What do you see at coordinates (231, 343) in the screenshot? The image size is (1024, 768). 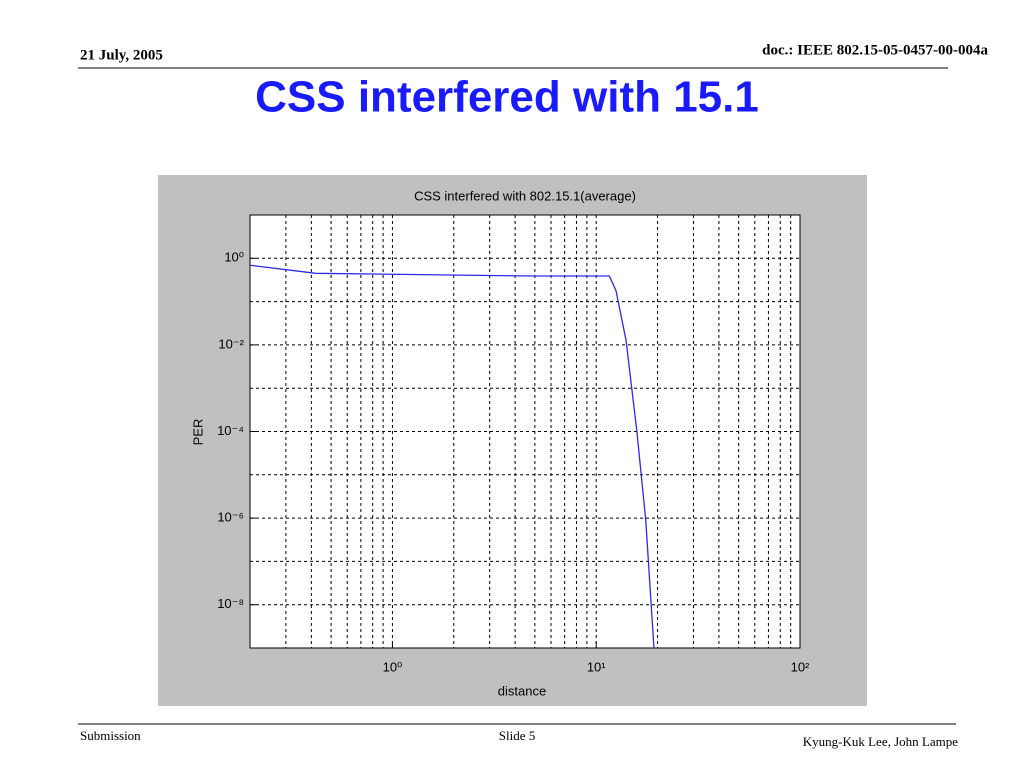 I see `y-tick-label: 10⁻²` at bounding box center [231, 343].